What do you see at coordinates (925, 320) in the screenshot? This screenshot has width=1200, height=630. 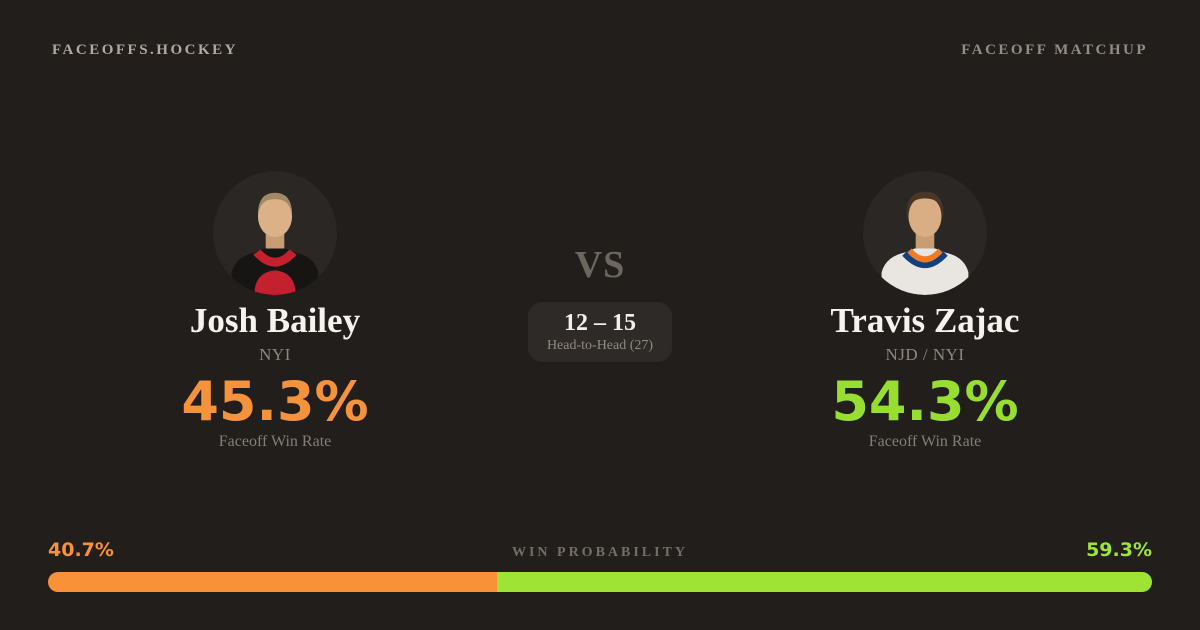 I see `player-name: Travis Zajac` at bounding box center [925, 320].